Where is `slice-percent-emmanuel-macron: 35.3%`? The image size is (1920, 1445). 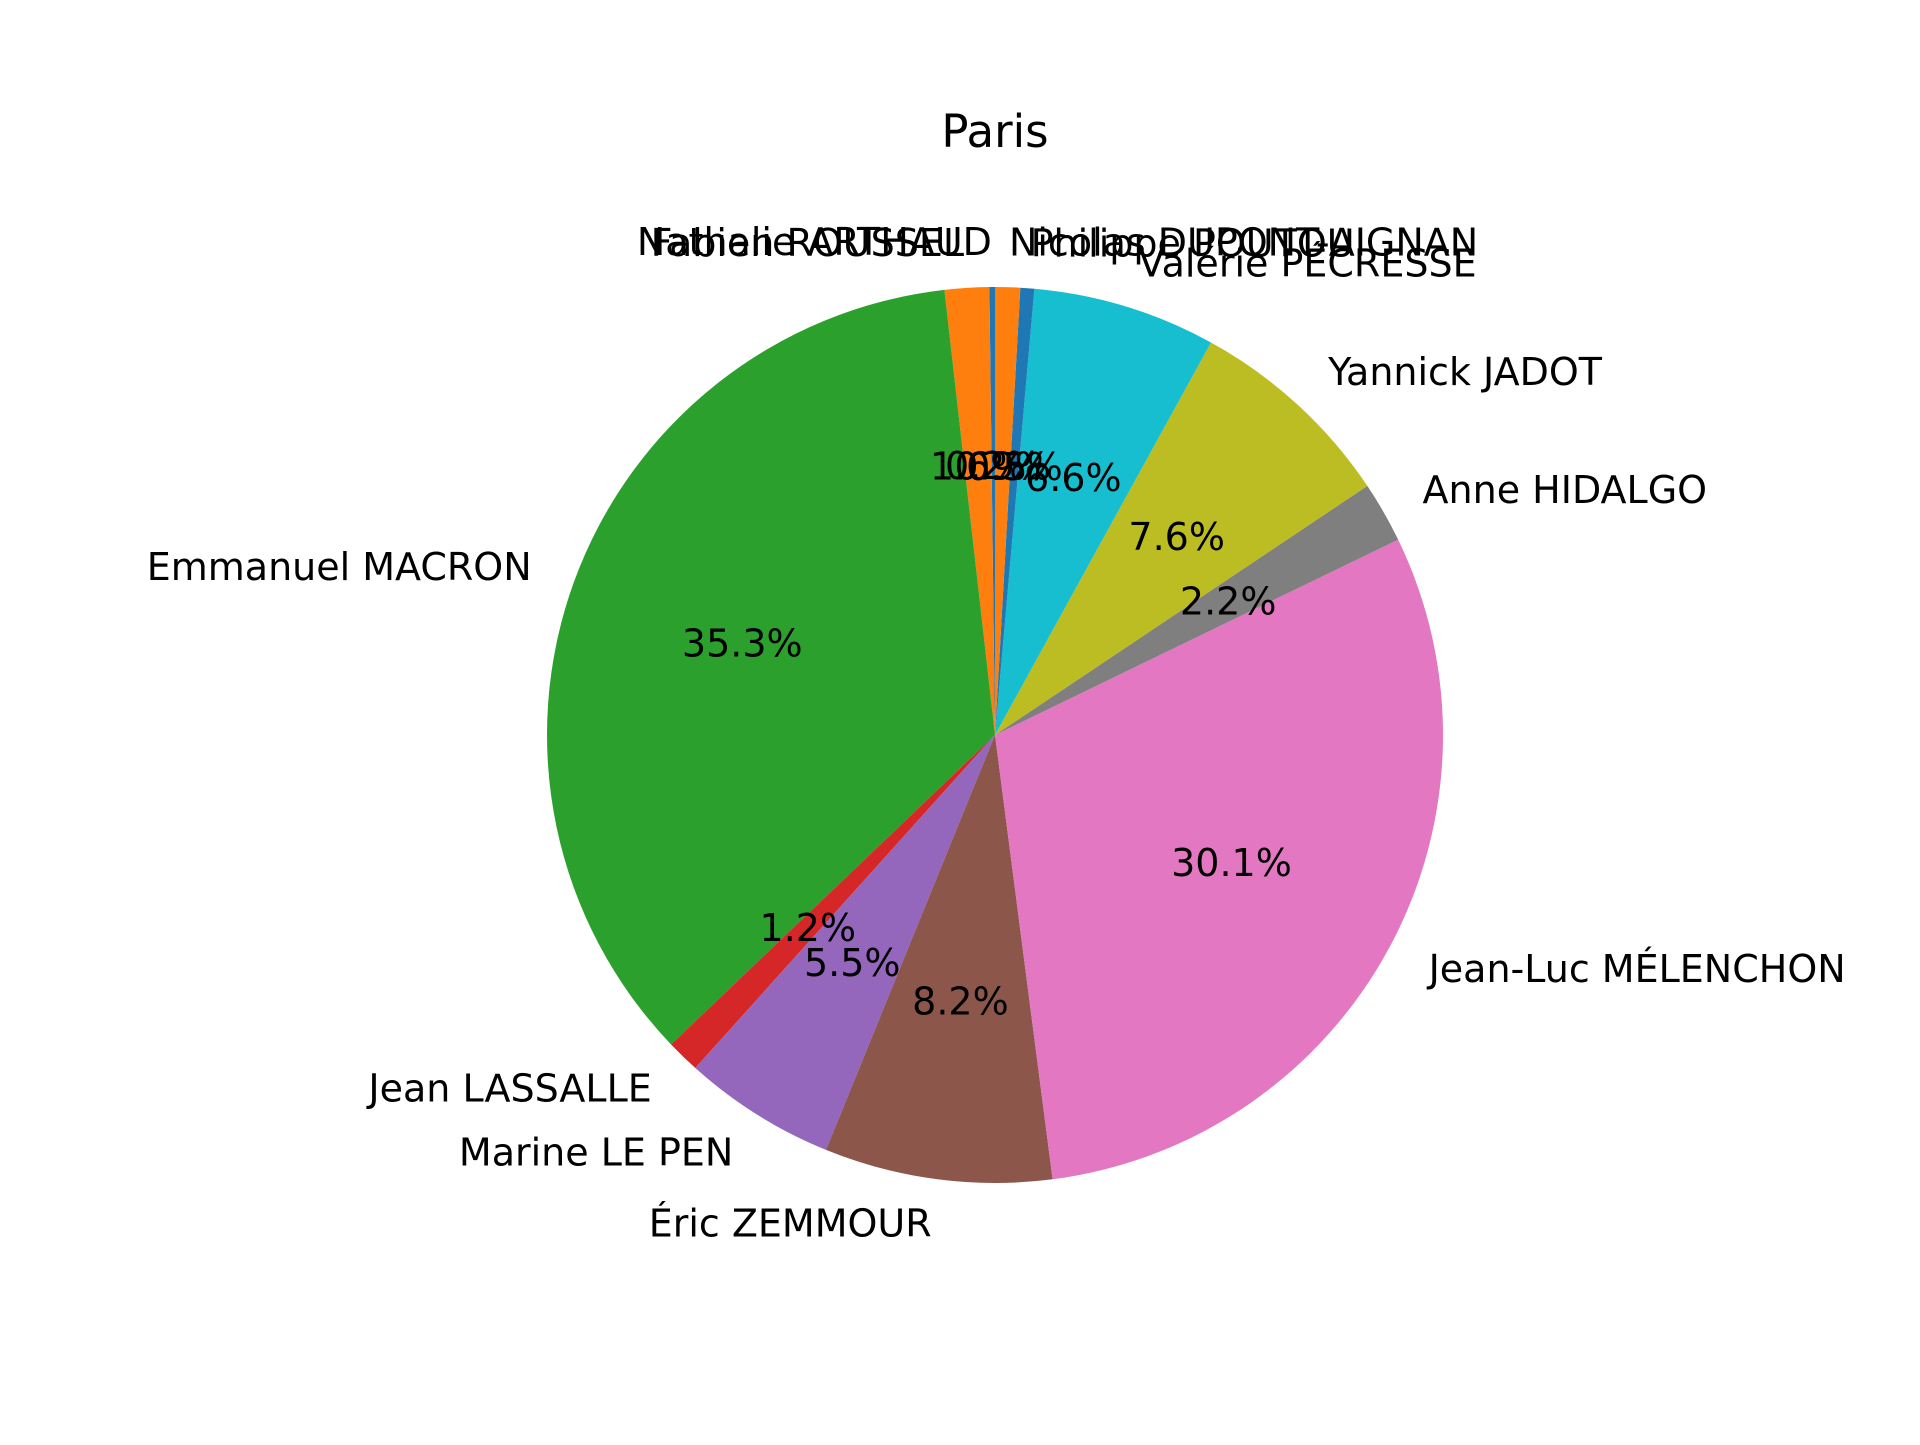
slice-percent-emmanuel-macron: 35.3% is located at coordinates (742, 643).